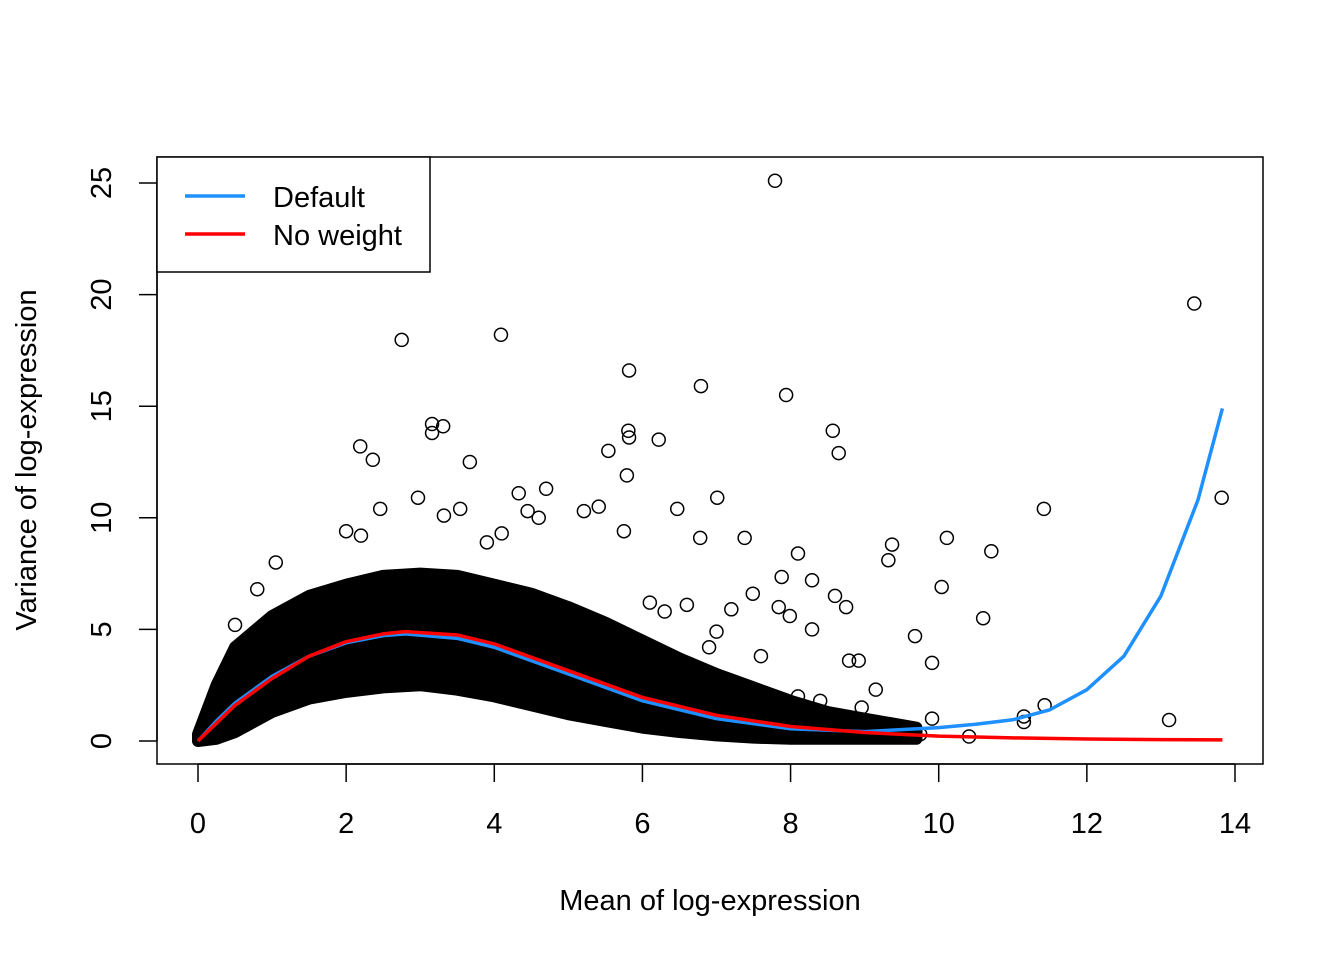  What do you see at coordinates (1087, 824) in the screenshot?
I see `x-tick-label: 12` at bounding box center [1087, 824].